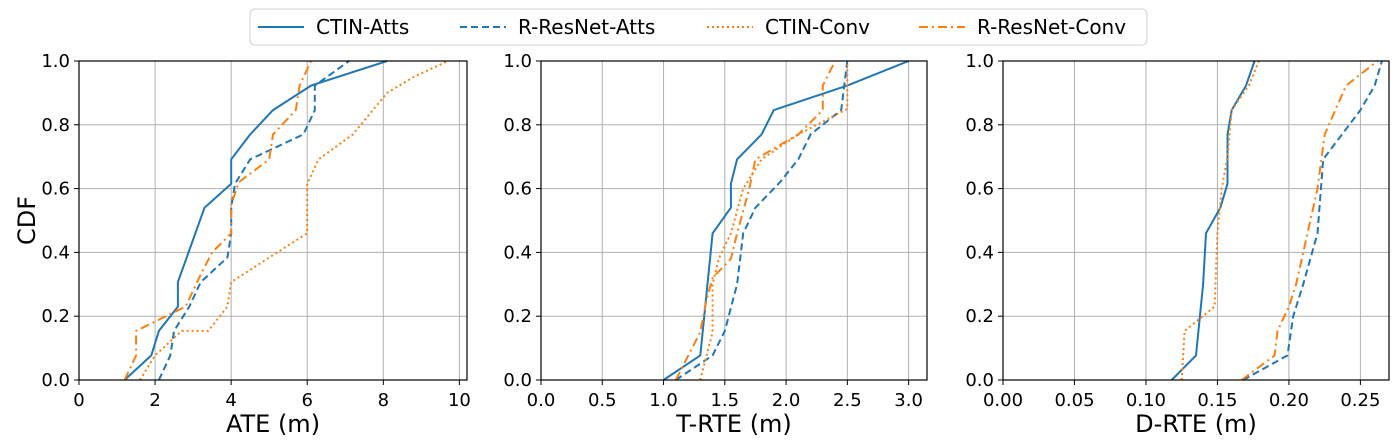 Image resolution: width=1397 pixels, height=446 pixels. I want to click on x-tick-label: 0.20, so click(1289, 400).